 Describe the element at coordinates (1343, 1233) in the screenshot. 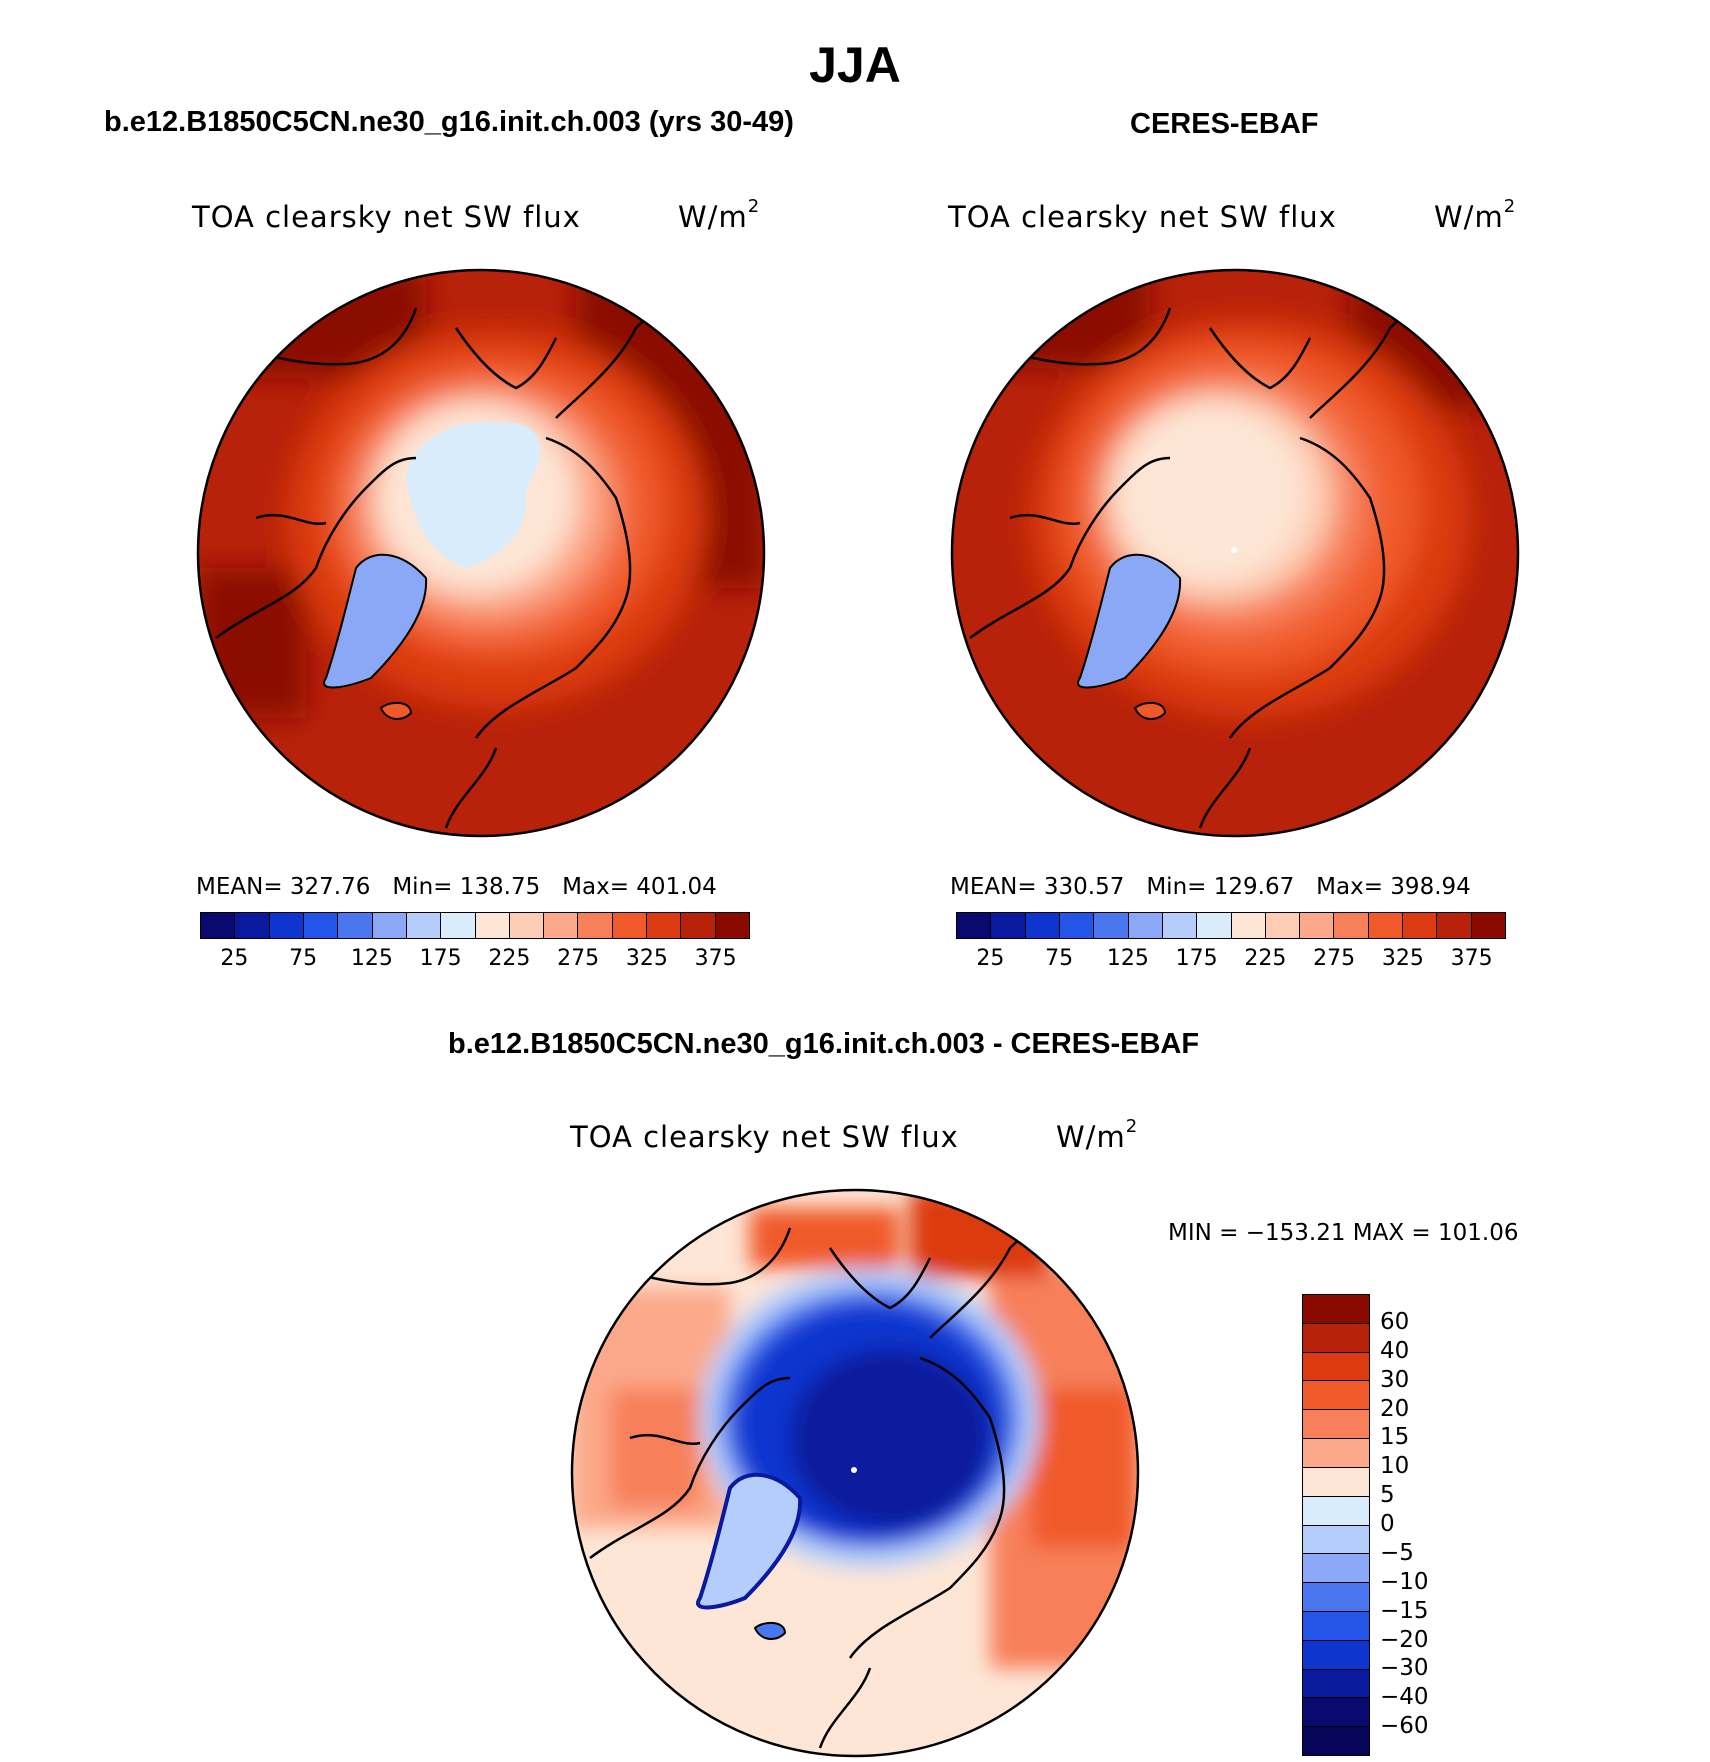

I see `diff-range-text: MIN = −153.21 MAX = 101.06` at that location.